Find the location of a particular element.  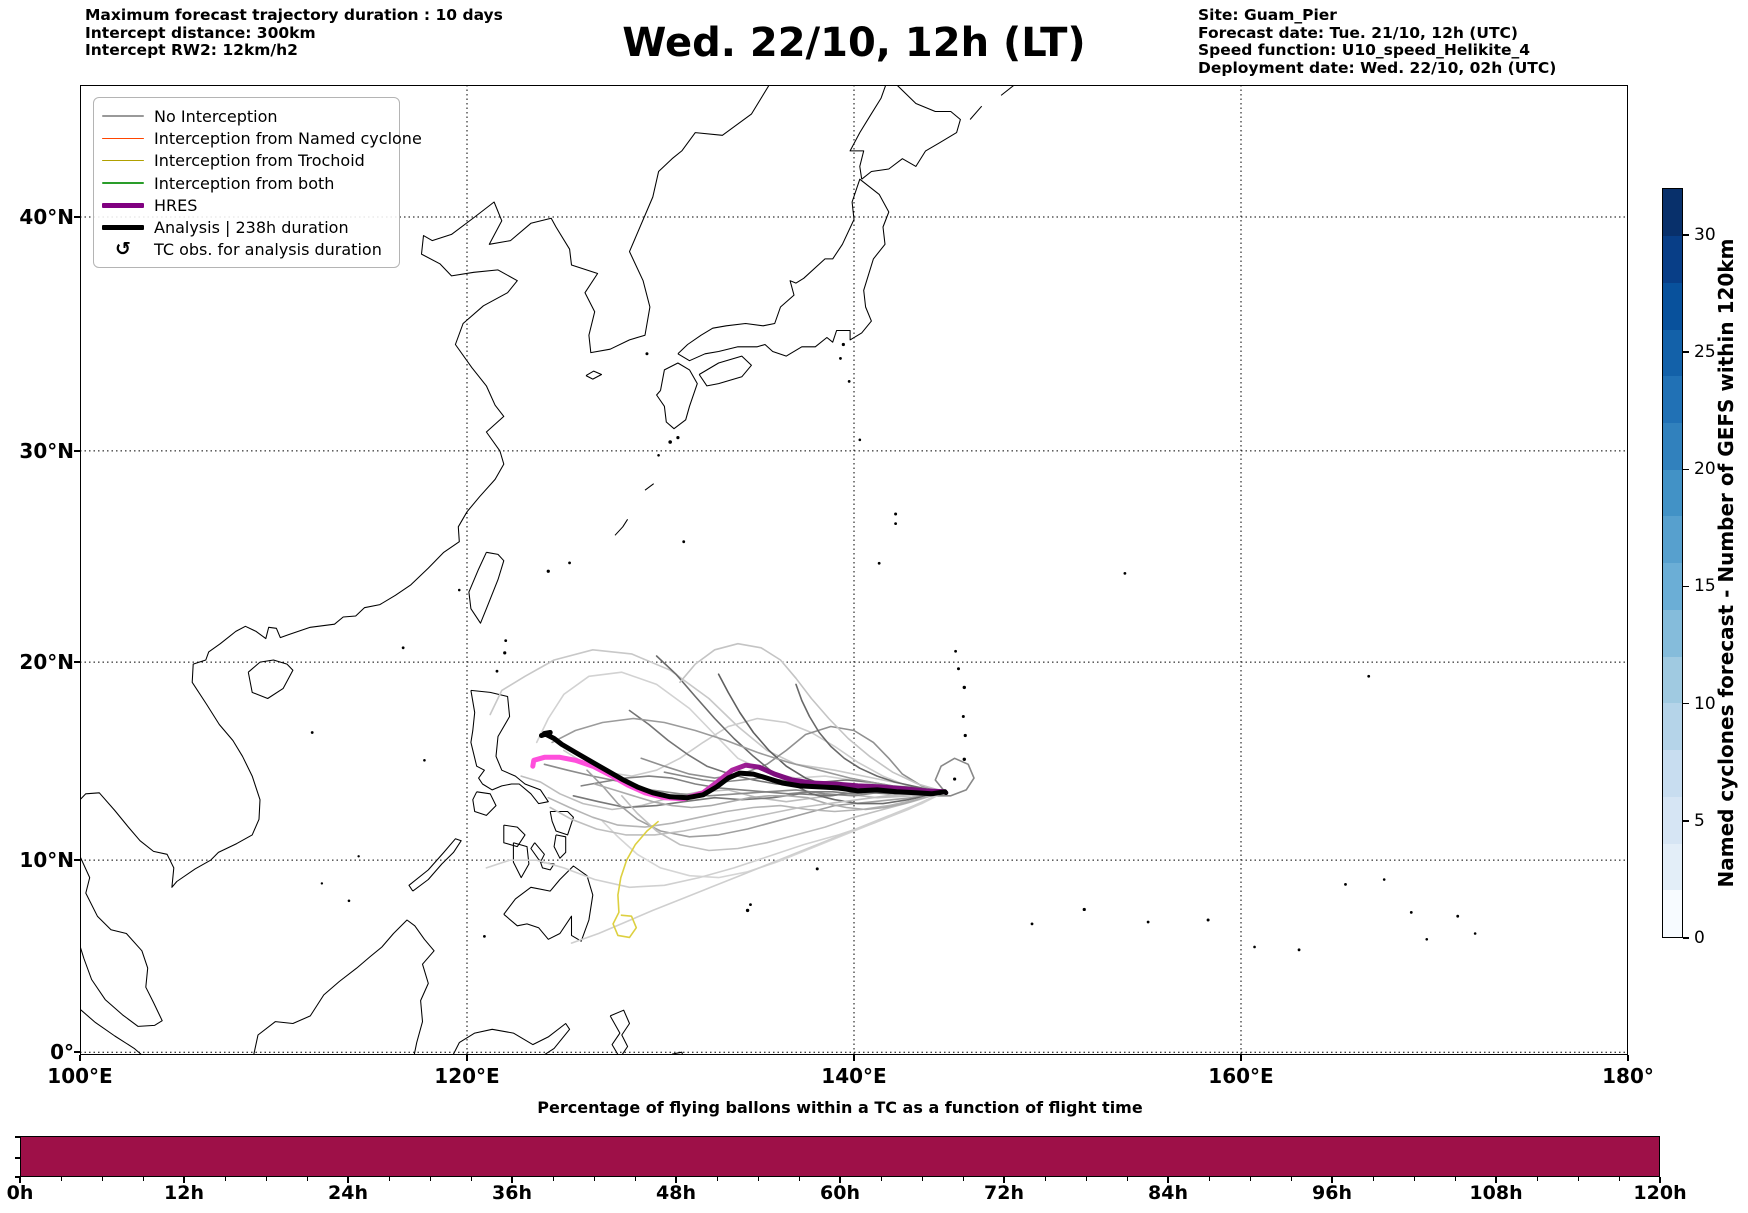

legend-item: No Interception is located at coordinates (245, 116).